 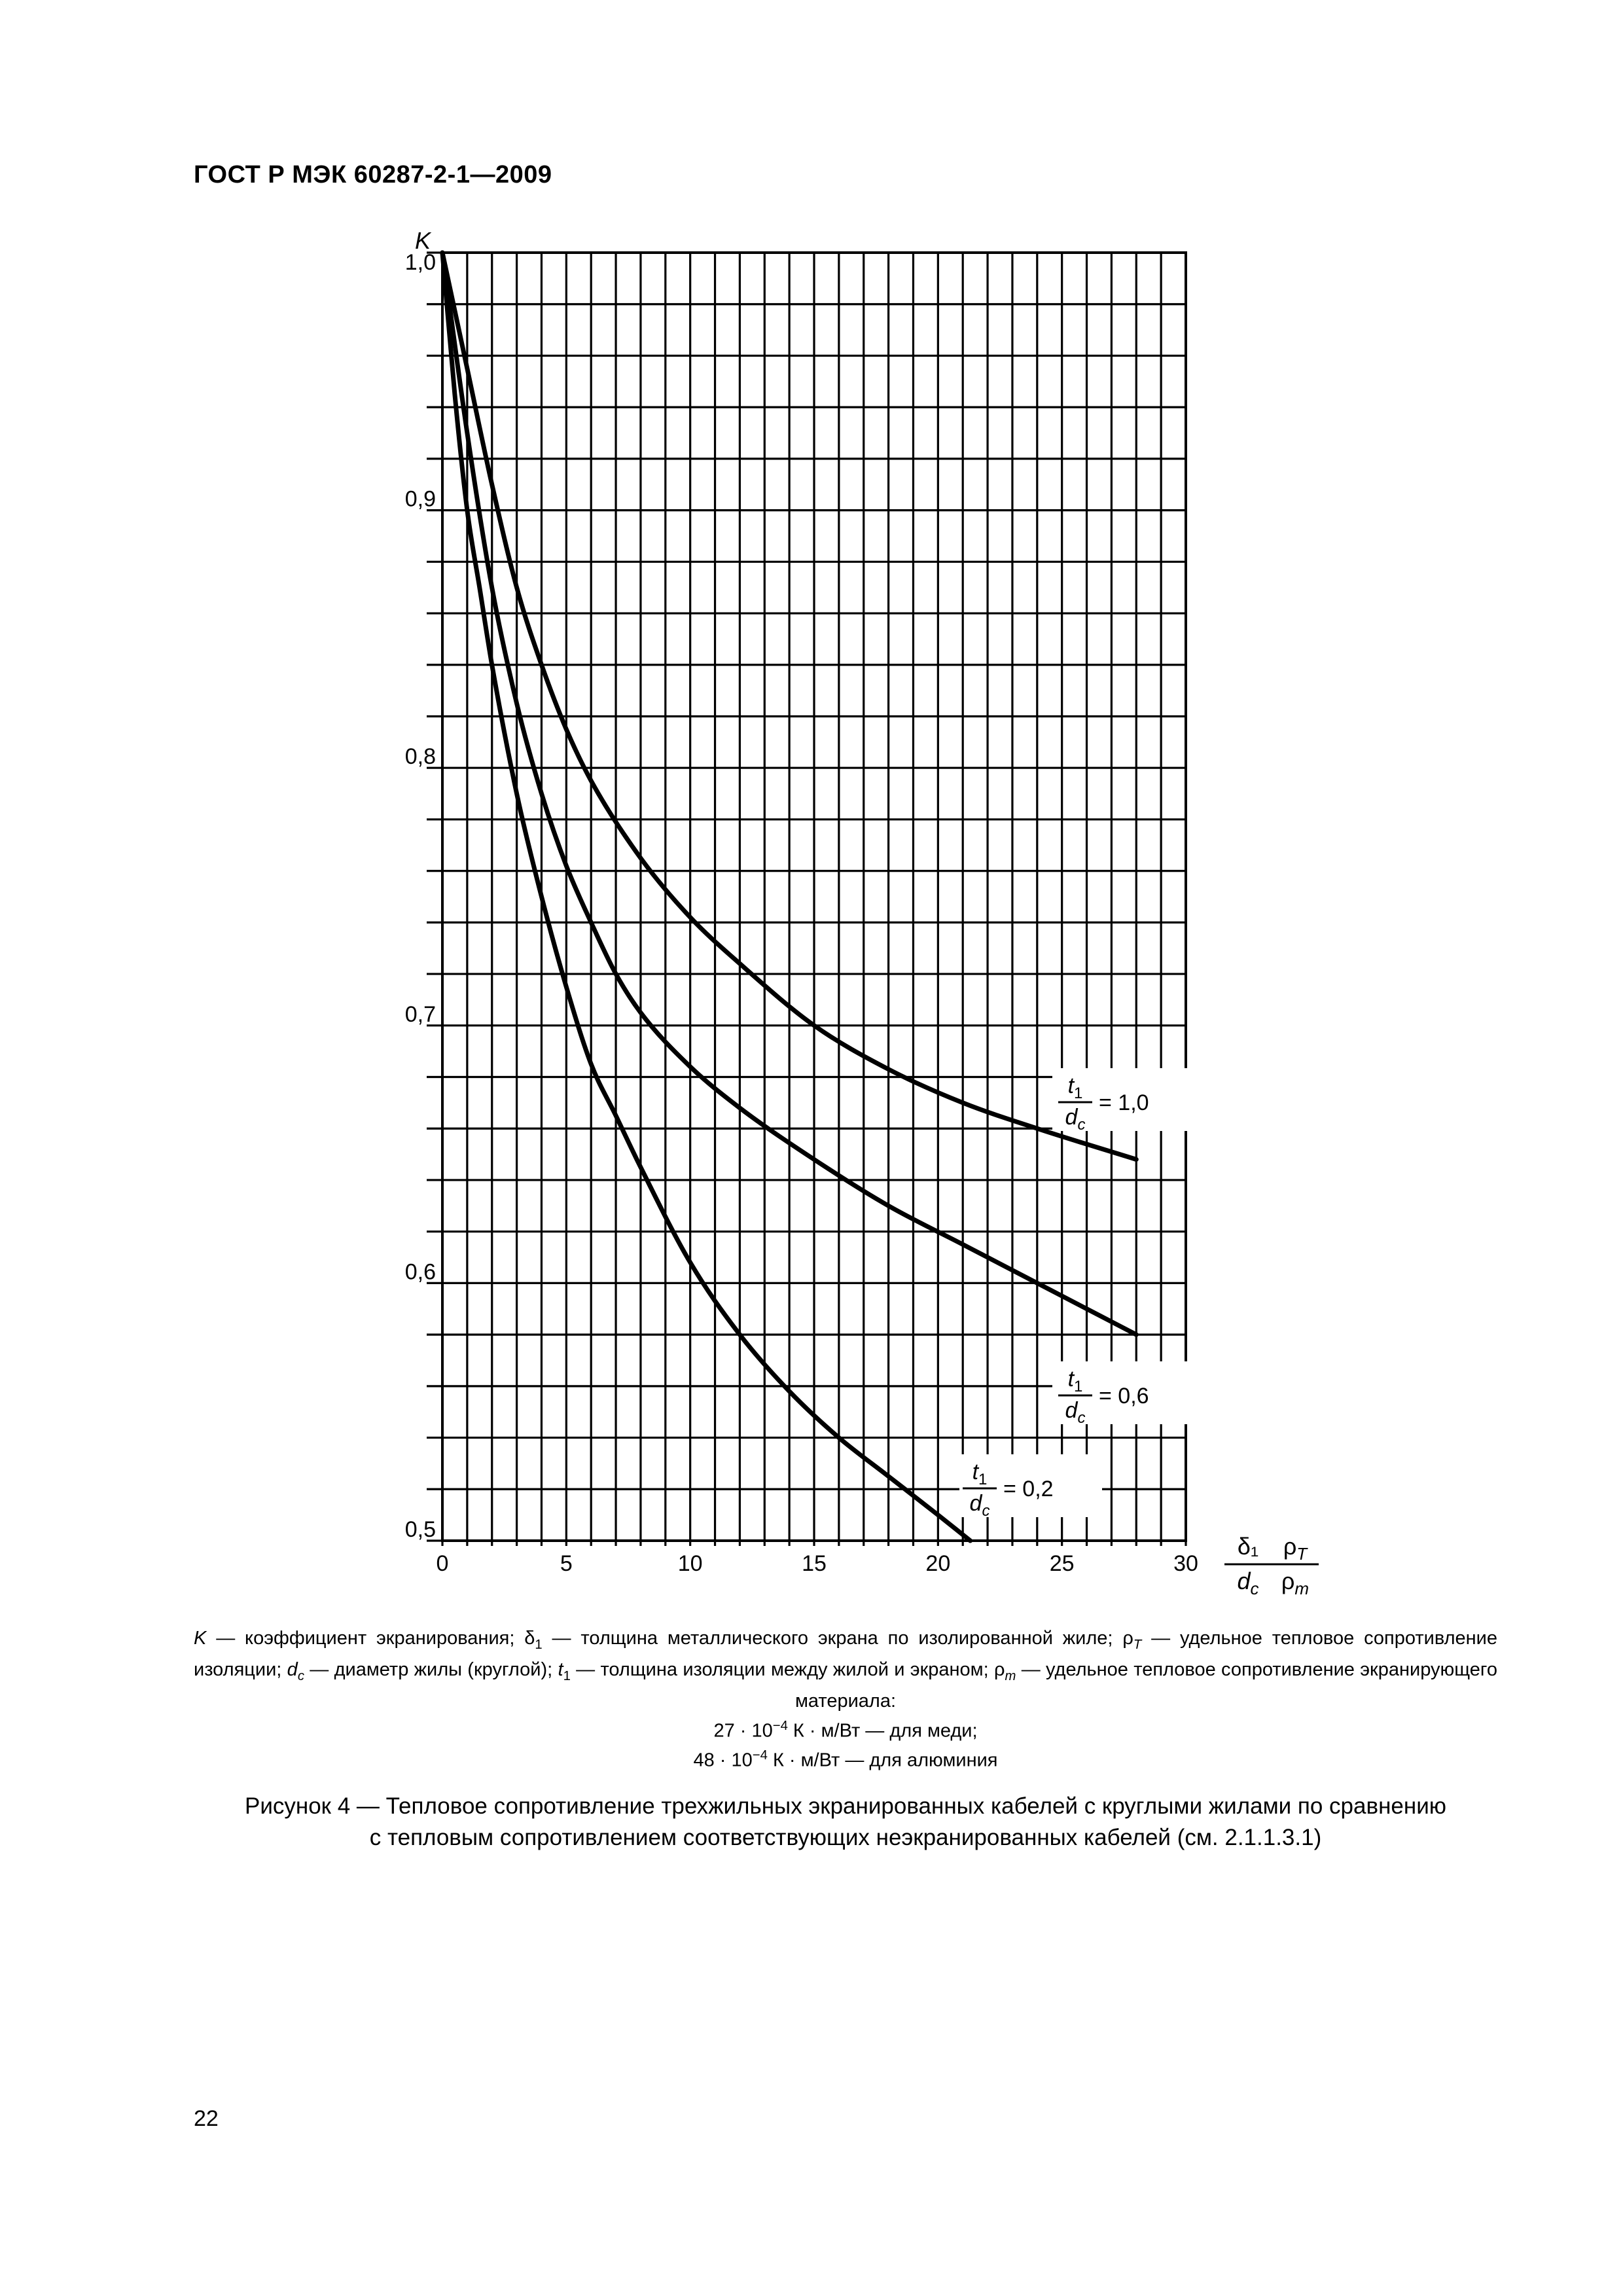 What do you see at coordinates (1248, 1546) in the screenshot?
I see `x-axis-label-left-num: δ₁` at bounding box center [1248, 1546].